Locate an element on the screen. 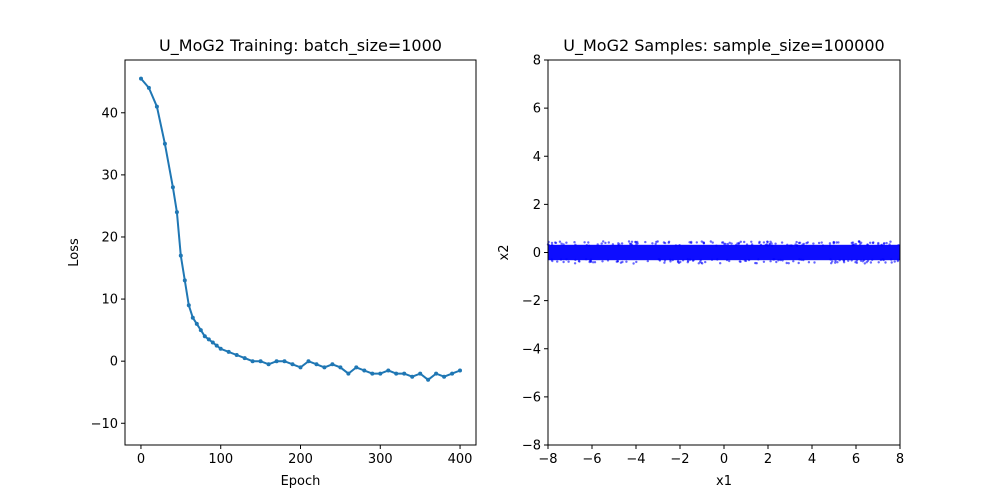  x-tick-label: −8 is located at coordinates (547, 459).